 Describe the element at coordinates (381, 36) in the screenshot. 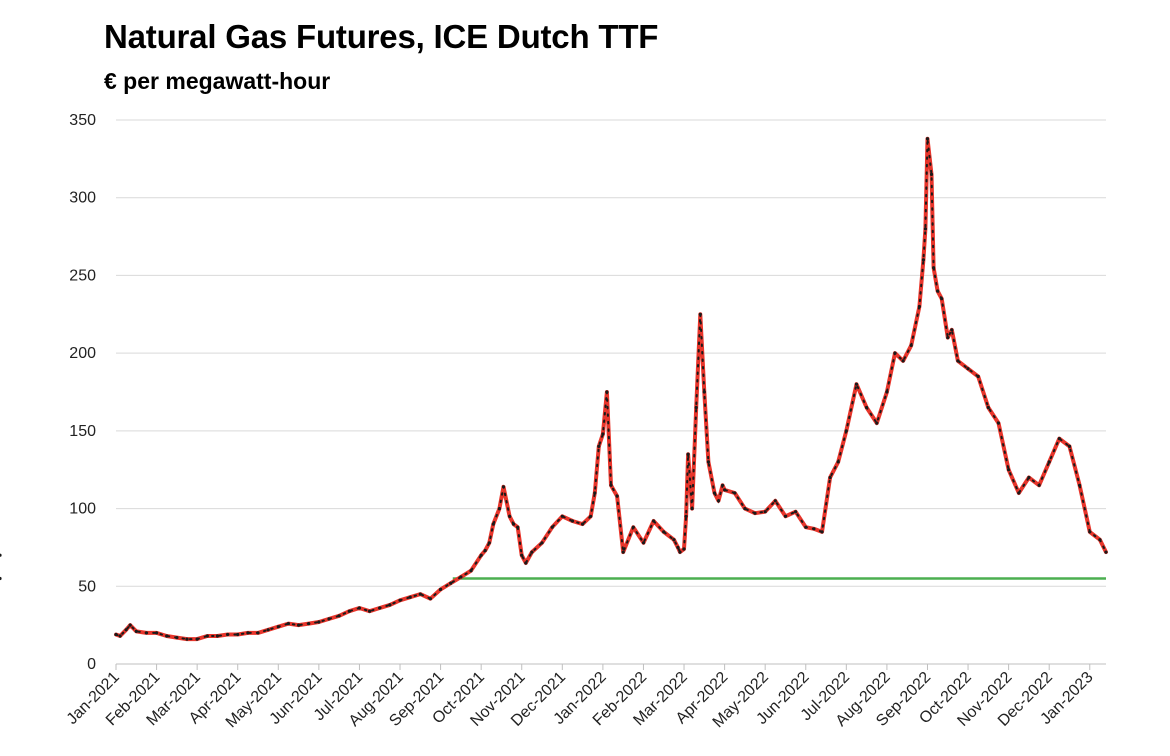

I see `chart-title: Natural Gas Futures, ICE Dutch TTF` at that location.